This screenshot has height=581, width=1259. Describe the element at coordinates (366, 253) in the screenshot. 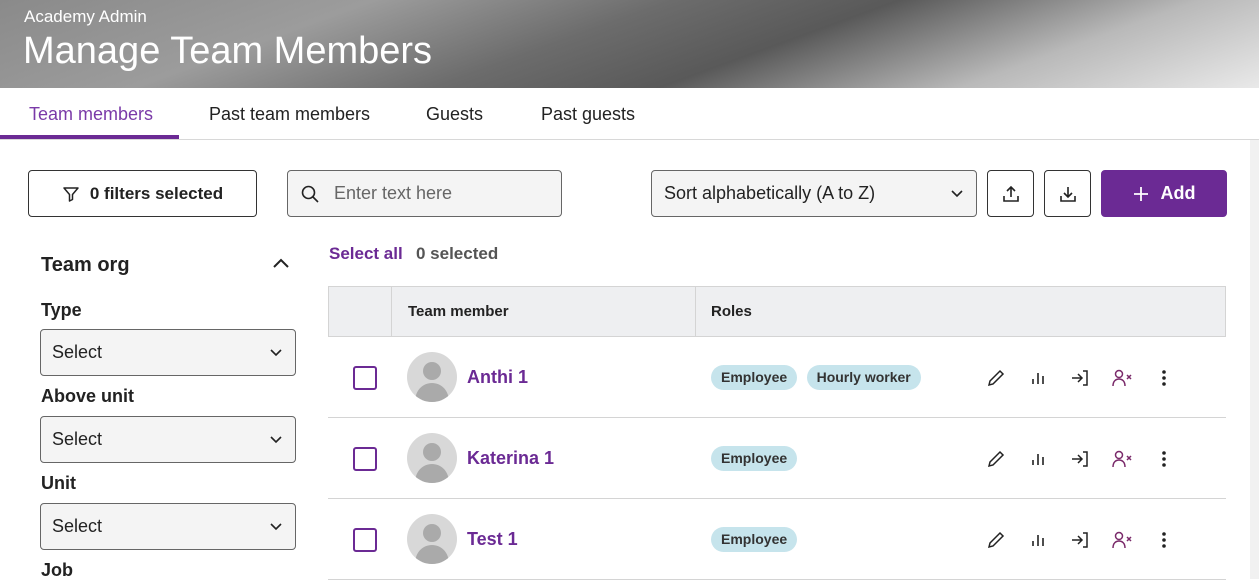

I see `select-all-link: Select all` at that location.